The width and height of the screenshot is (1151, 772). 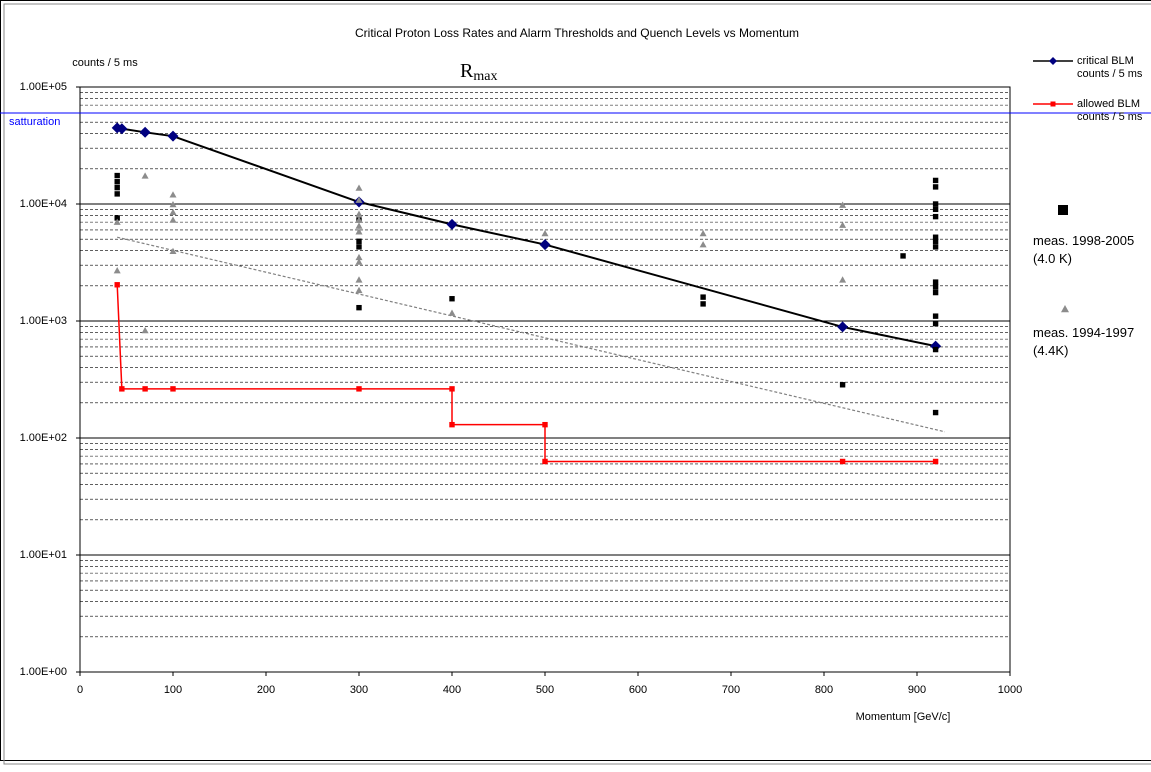 What do you see at coordinates (1010, 690) in the screenshot?
I see `x-tick-label: 1000` at bounding box center [1010, 690].